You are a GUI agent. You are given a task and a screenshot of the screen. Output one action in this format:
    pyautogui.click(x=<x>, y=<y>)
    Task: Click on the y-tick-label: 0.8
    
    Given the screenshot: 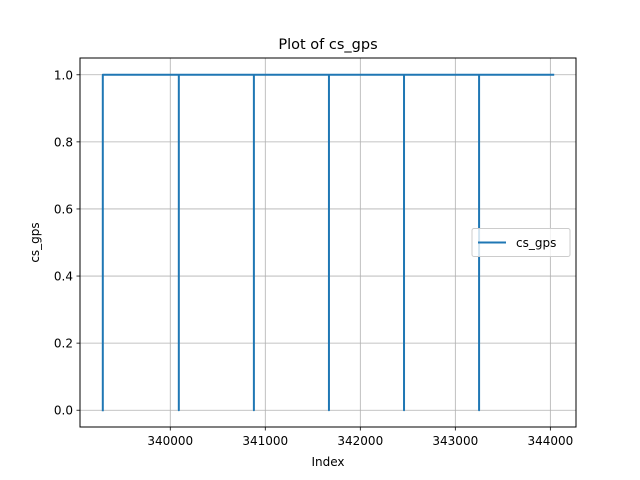 What is the action you would take?
    pyautogui.click(x=63, y=142)
    